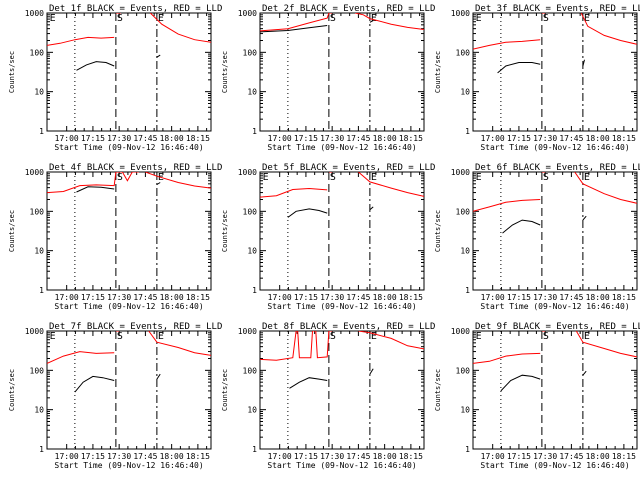 The width and height of the screenshot is (640, 480). I want to click on panel-title: Det 5f BLACK = Events, RED = LLD, so click(348, 168).